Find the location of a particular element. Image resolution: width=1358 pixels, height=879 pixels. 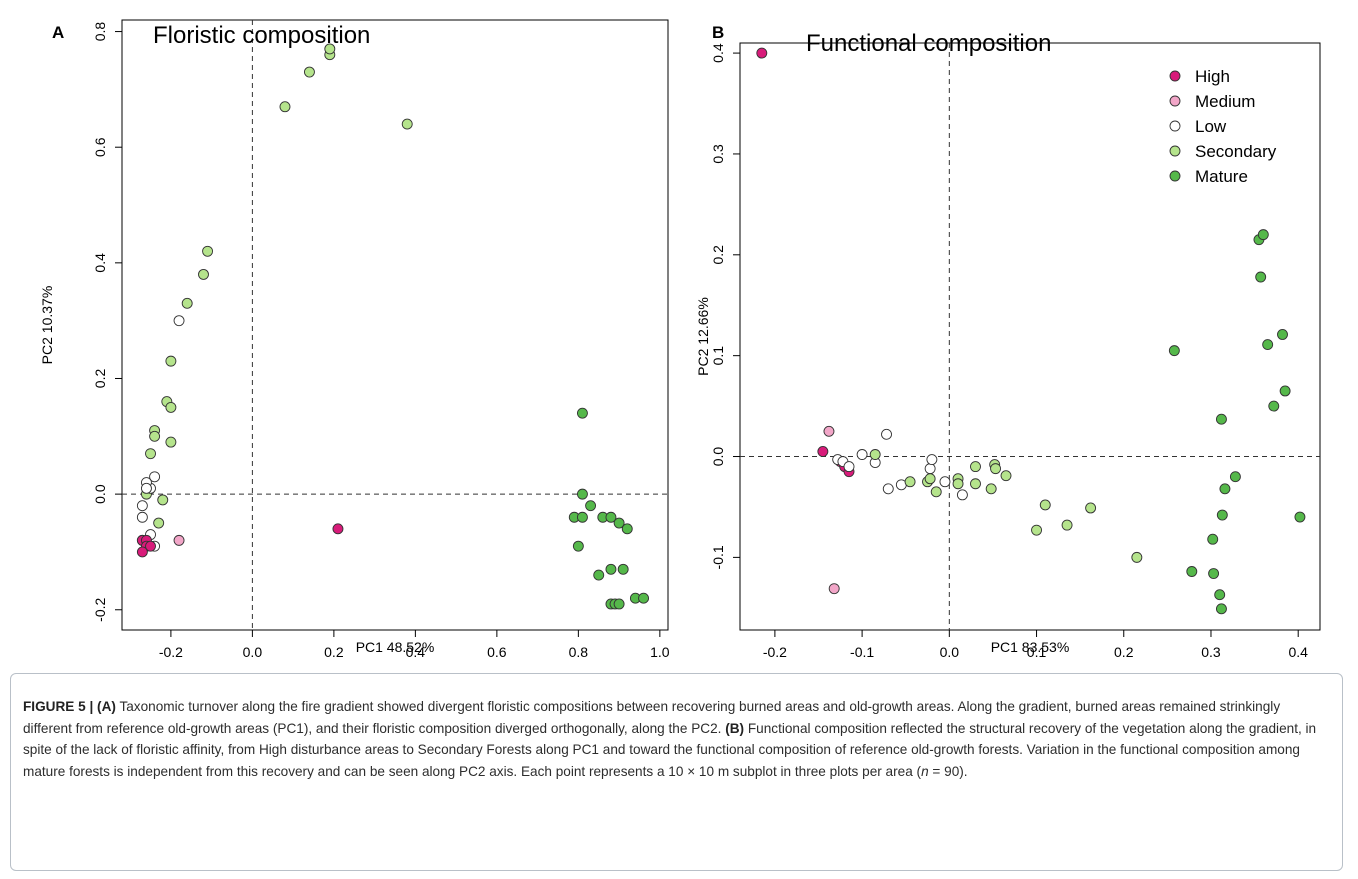

legend-marker-low is located at coordinates (1175, 126).